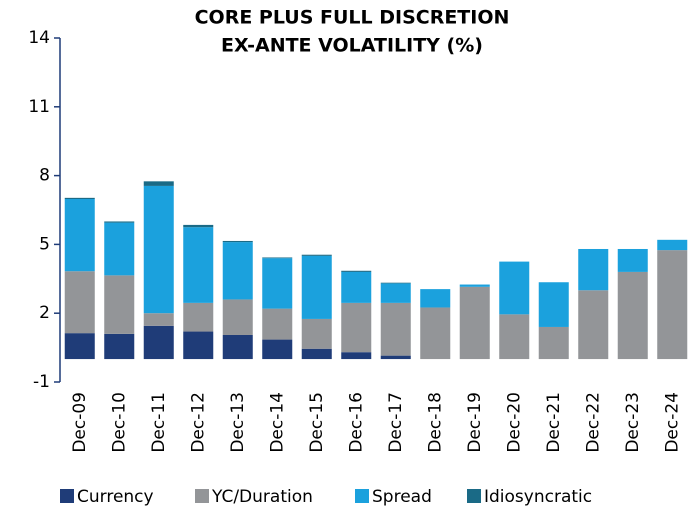 The image size is (696, 519). What do you see at coordinates (352, 18) in the screenshot?
I see `chart-title: CORE PLUS FULL DISCRETION` at bounding box center [352, 18].